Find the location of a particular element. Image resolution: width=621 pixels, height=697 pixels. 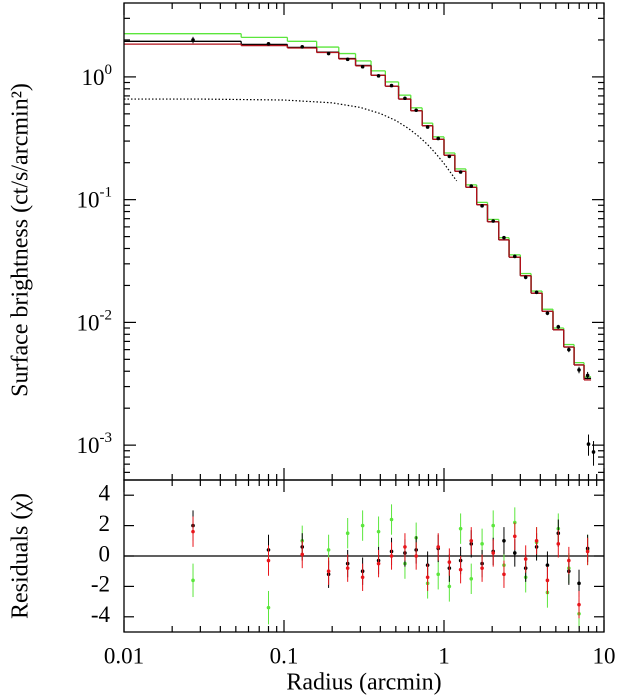

residual-y-tick-label: 4 is located at coordinates (105, 492).